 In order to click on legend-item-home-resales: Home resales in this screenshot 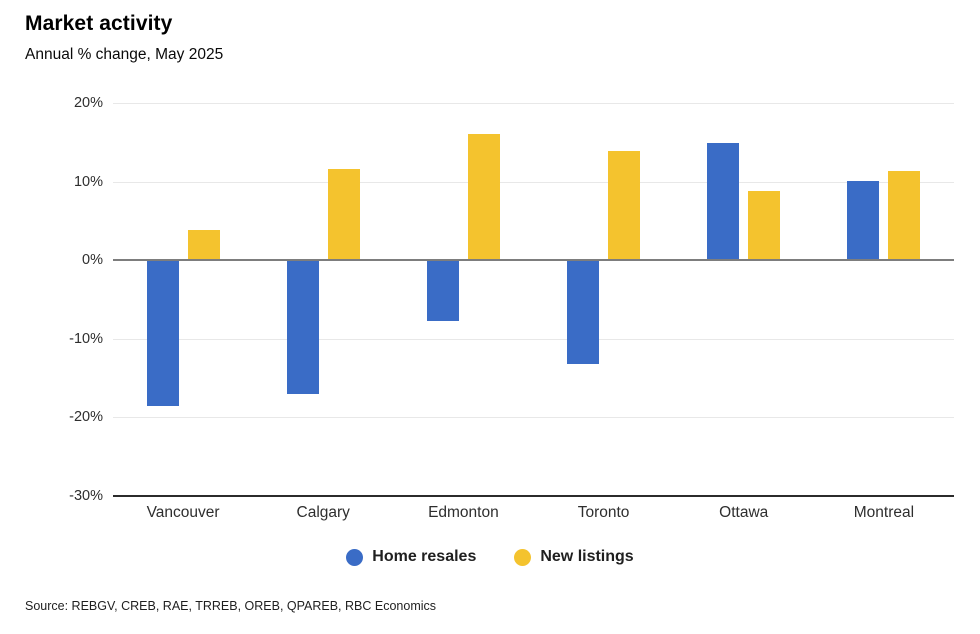, I will do `click(411, 557)`.